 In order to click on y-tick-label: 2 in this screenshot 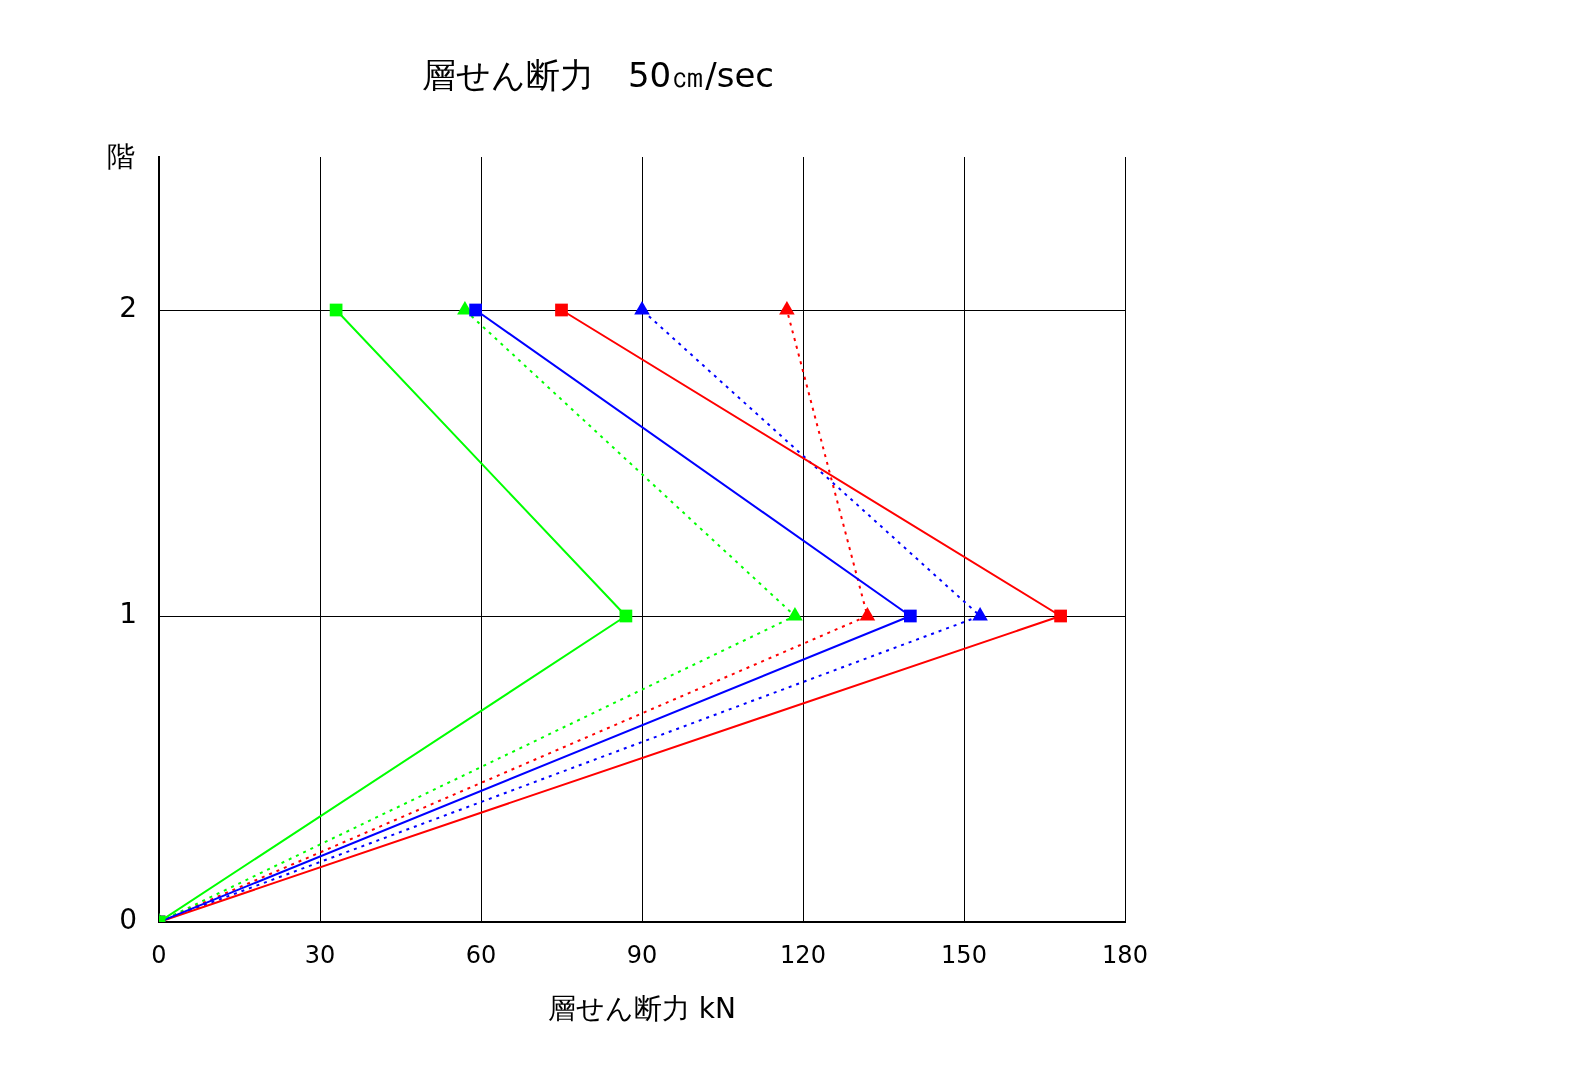, I will do `click(128, 308)`.